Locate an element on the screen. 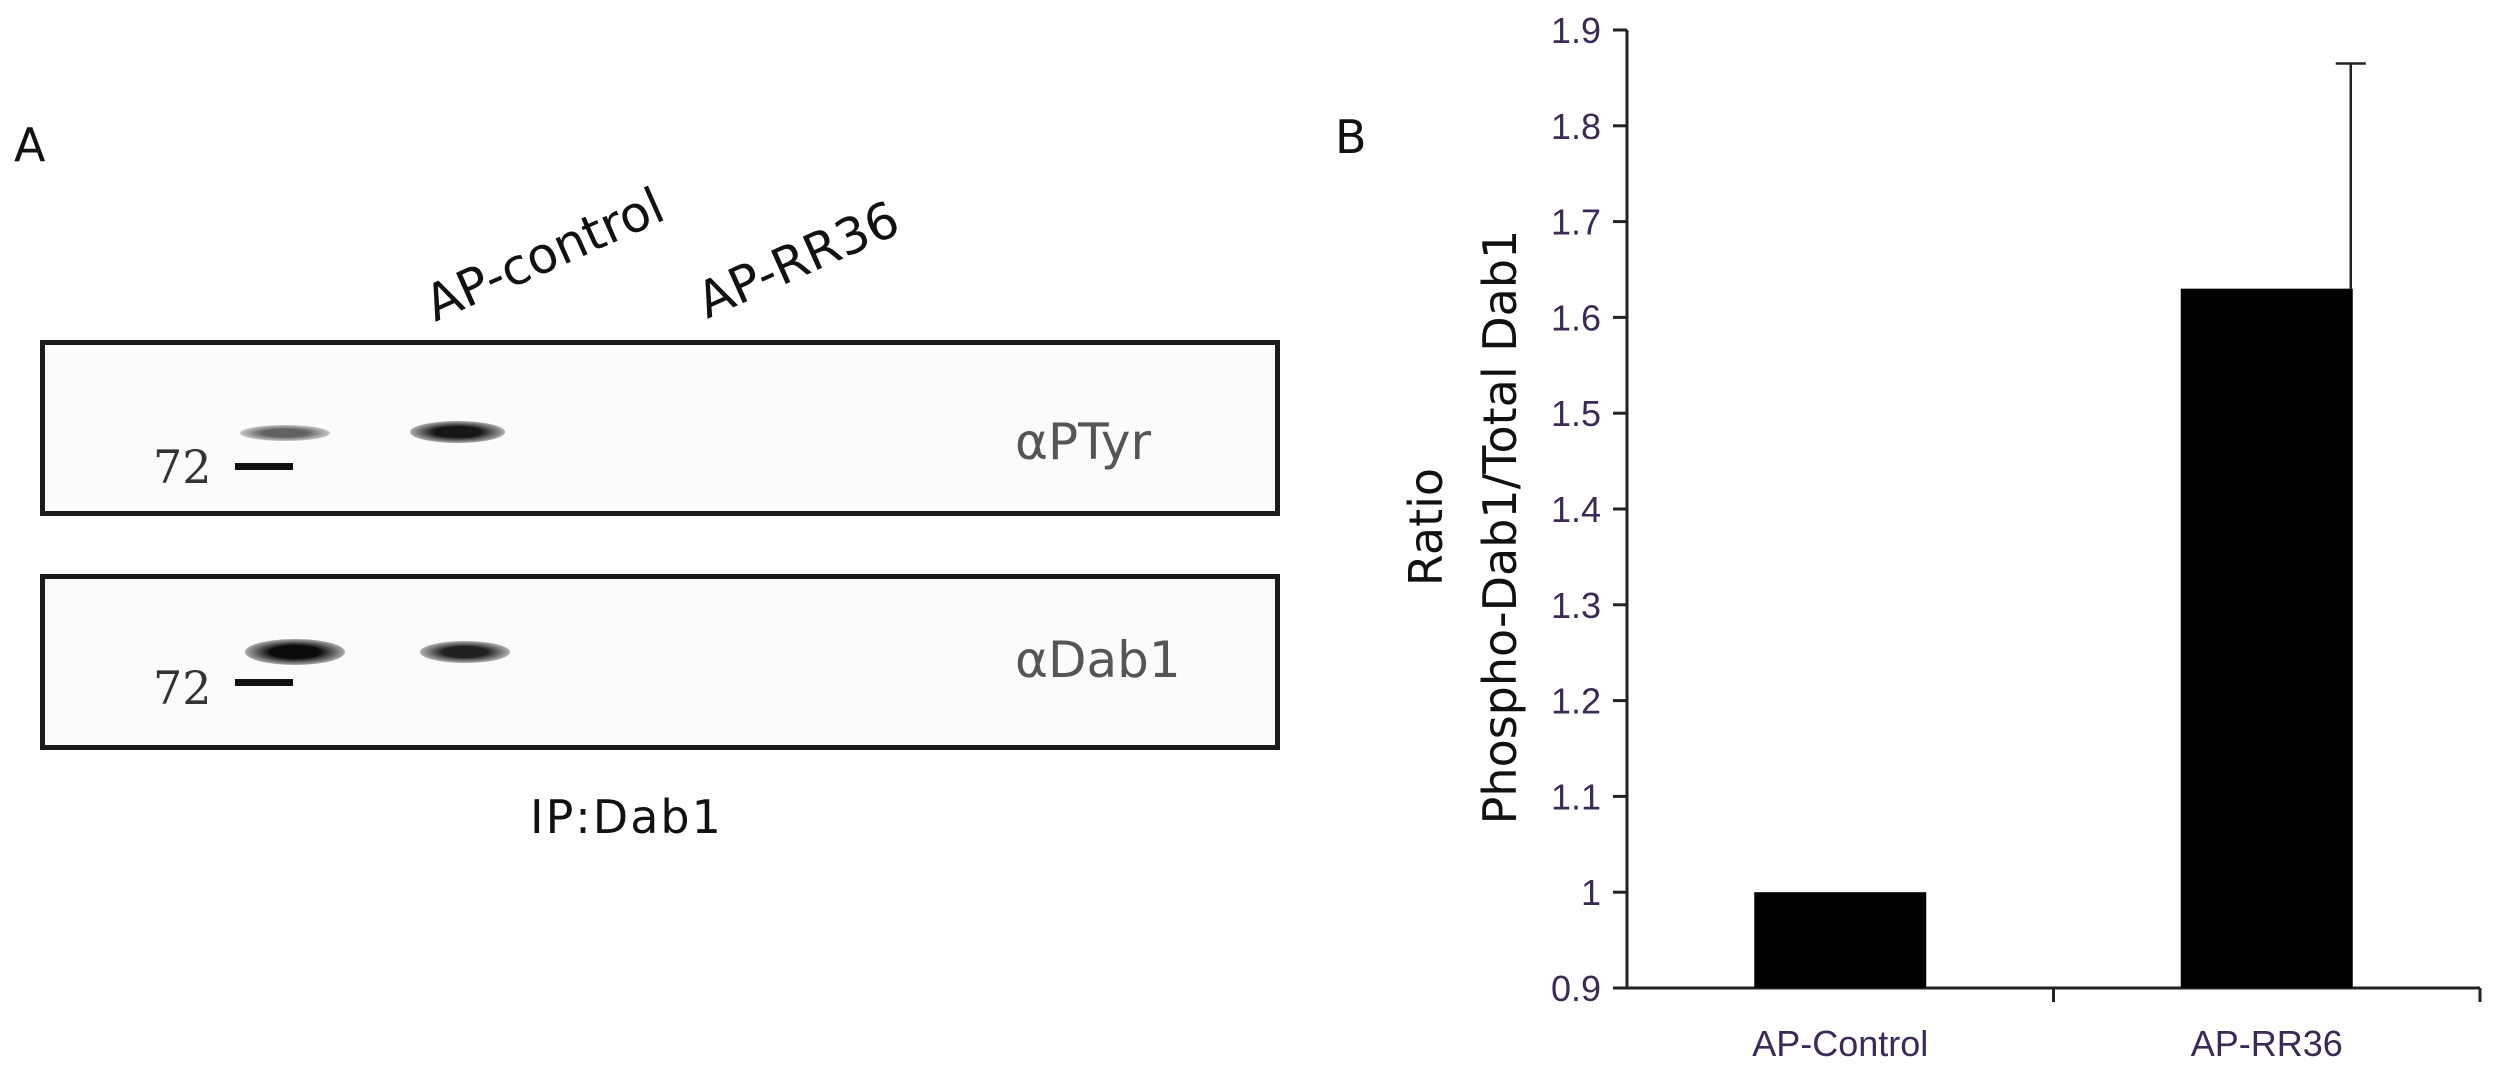 Image resolution: width=2509 pixels, height=1088 pixels. bar-ap-rr36 is located at coordinates (2266, 638).